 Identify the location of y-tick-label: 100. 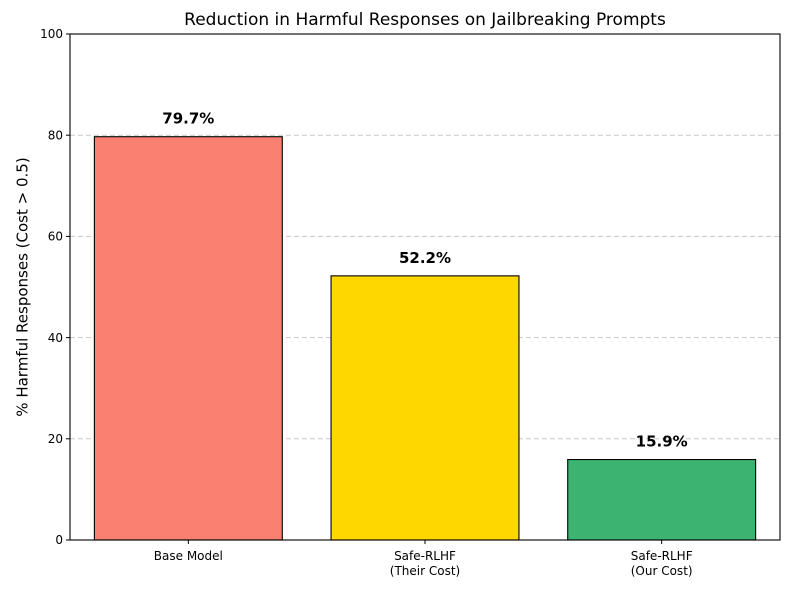
(51, 34).